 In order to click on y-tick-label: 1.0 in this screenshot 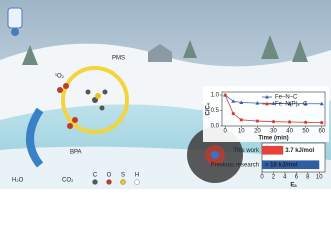, I will do `click(215, 96)`.